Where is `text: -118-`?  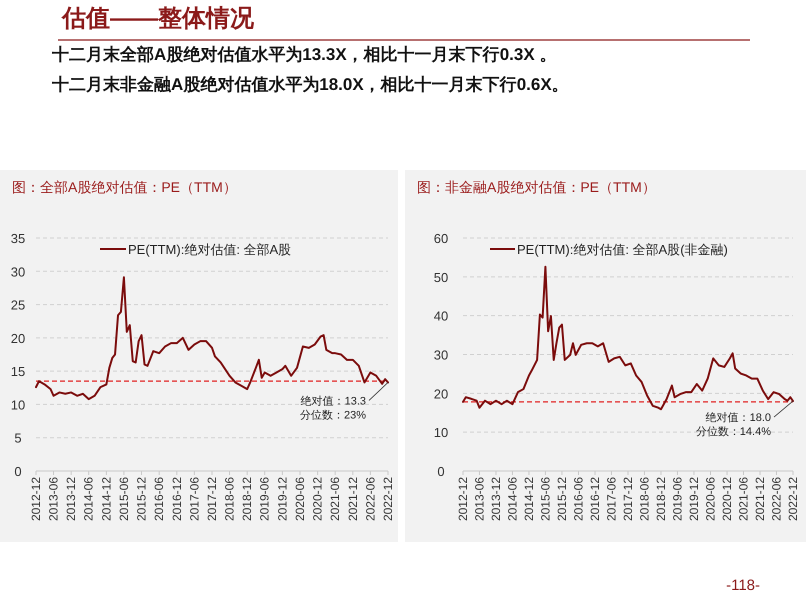 text: -118- is located at coordinates (743, 585).